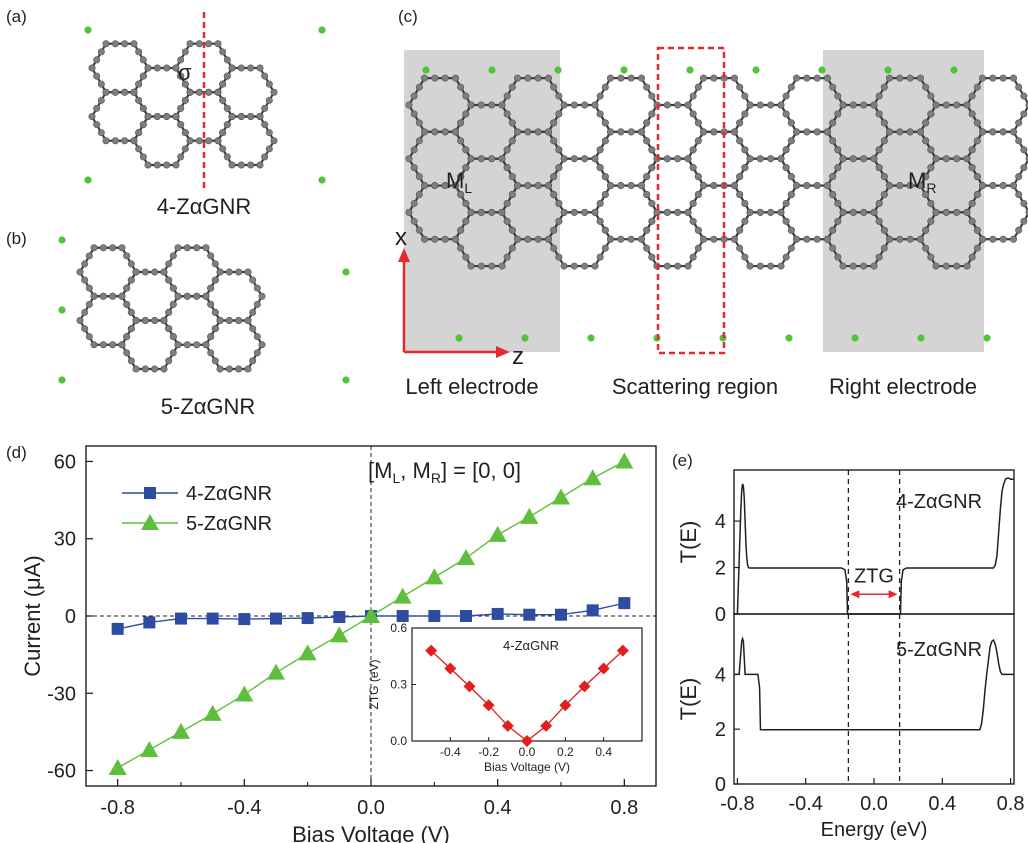  I want to click on iv-y-tick-label: -30, so click(61, 694).